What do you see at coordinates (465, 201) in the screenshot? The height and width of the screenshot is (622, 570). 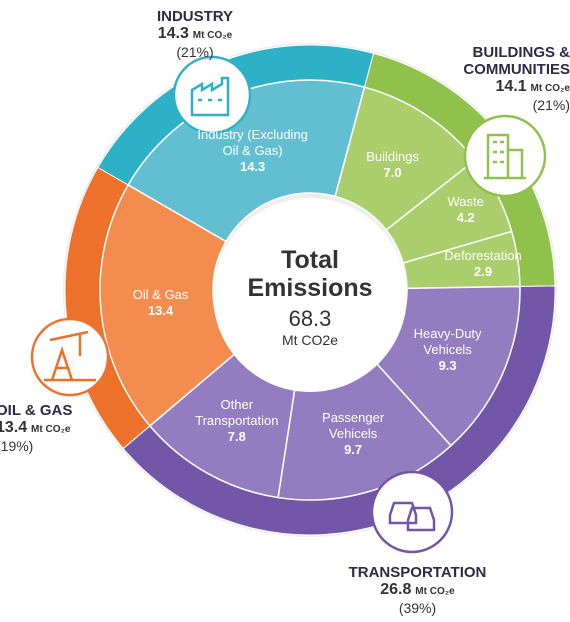 I see `segment-name: Waste` at bounding box center [465, 201].